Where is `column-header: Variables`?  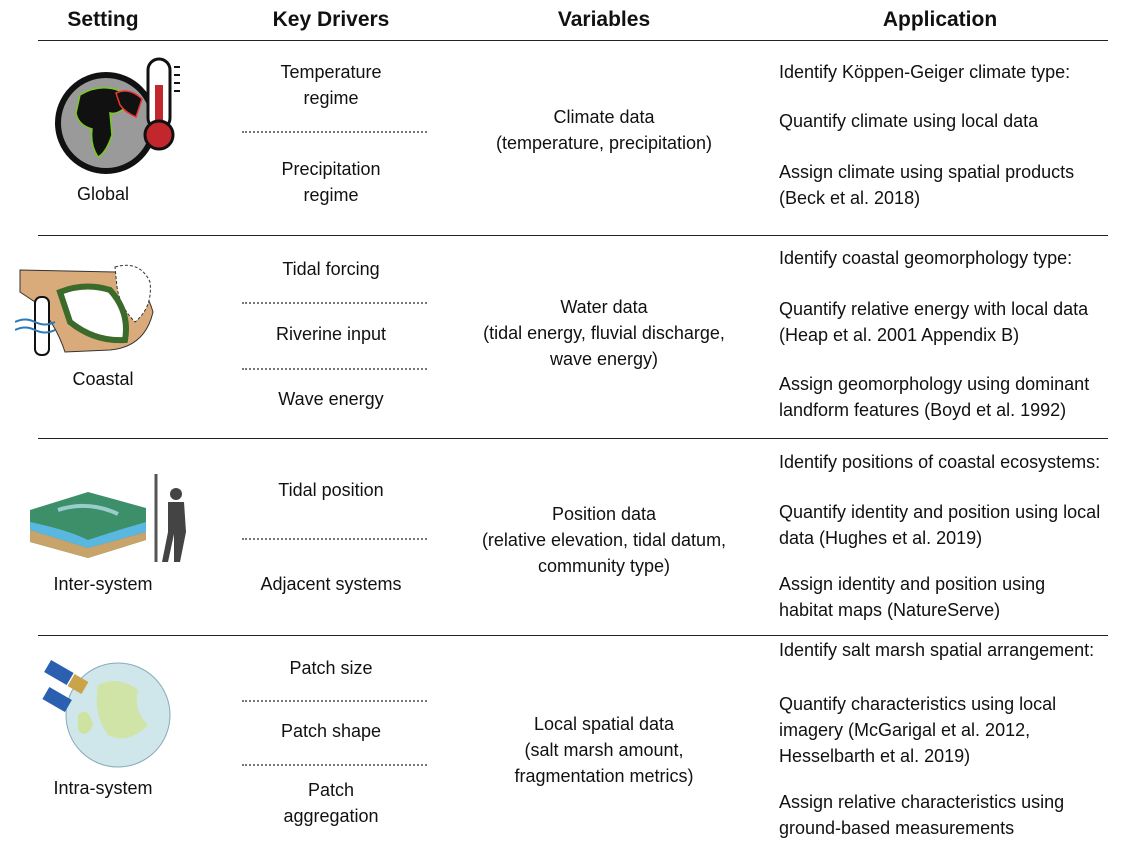
column-header: Variables is located at coordinates (604, 19).